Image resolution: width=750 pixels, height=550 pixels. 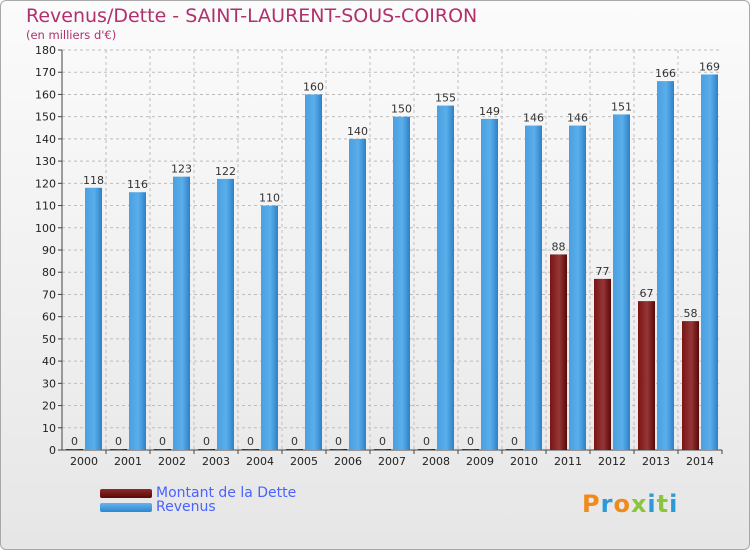 I want to click on data-label-revenue-2000: 118, so click(x=93, y=180).